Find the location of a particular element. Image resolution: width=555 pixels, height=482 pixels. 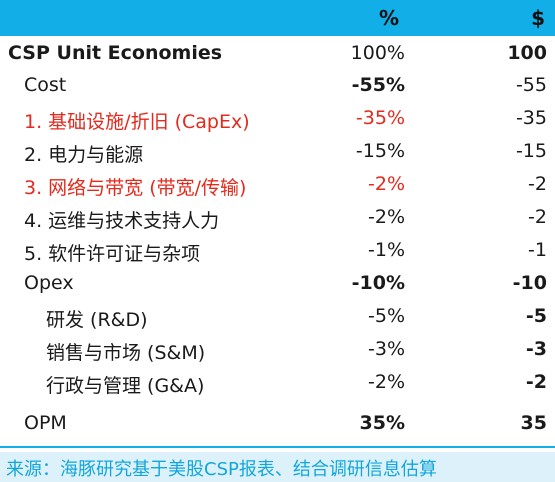

table-row-opex: Opex -10% -10 is located at coordinates (277, 284).